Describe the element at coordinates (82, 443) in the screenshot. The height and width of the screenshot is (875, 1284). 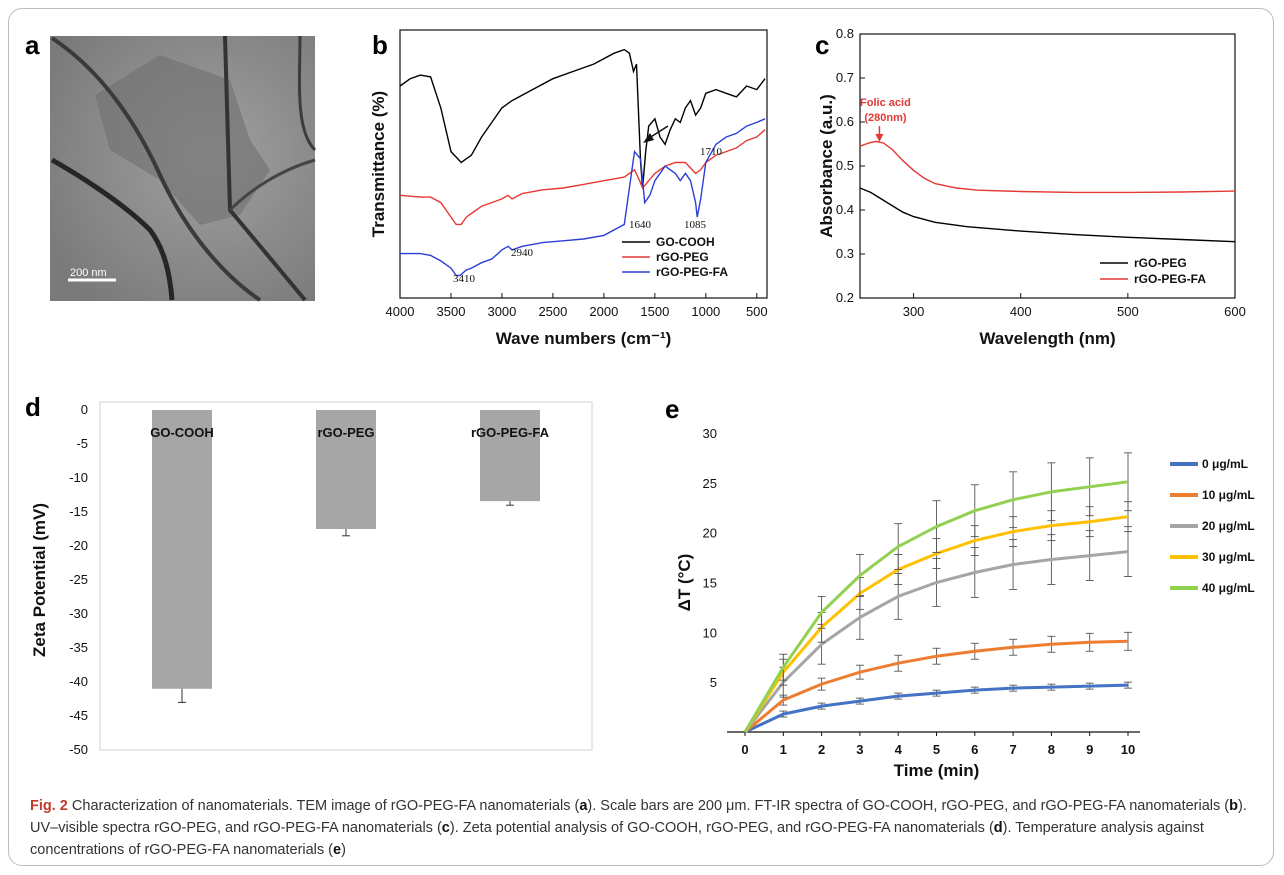
I see `ytick-label-d: -5` at that location.